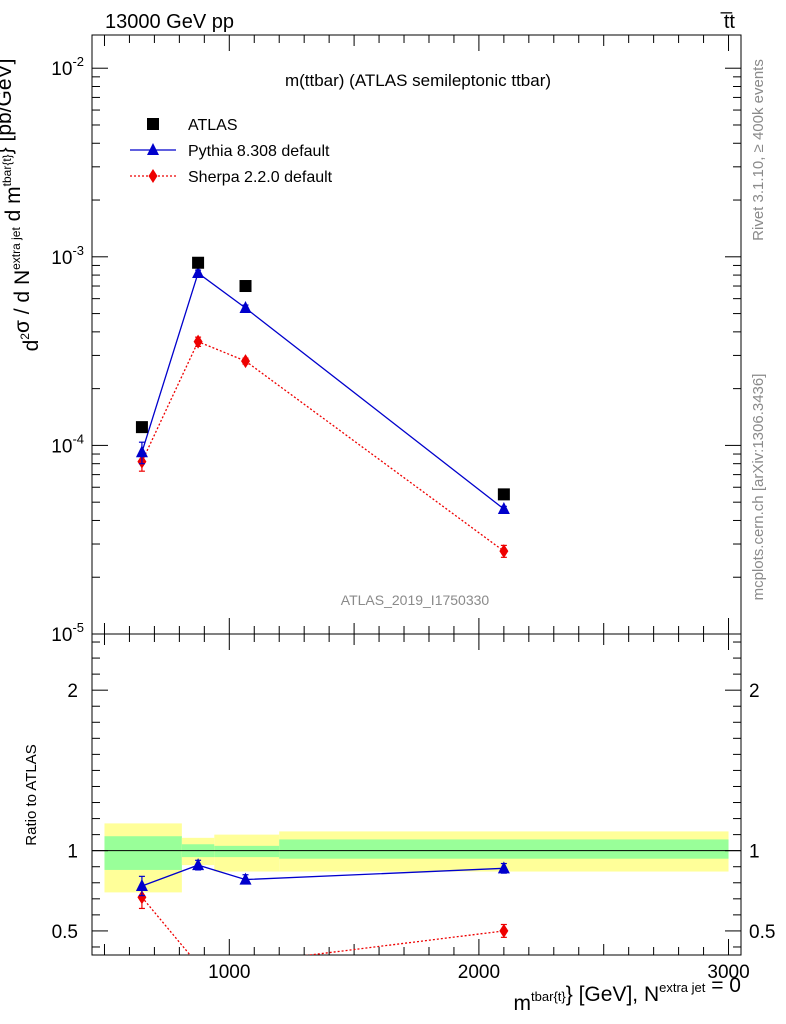 The width and height of the screenshot is (786, 1024). Describe the element at coordinates (727, 22) in the screenshot. I see `header-right-label: t̅t` at that location.